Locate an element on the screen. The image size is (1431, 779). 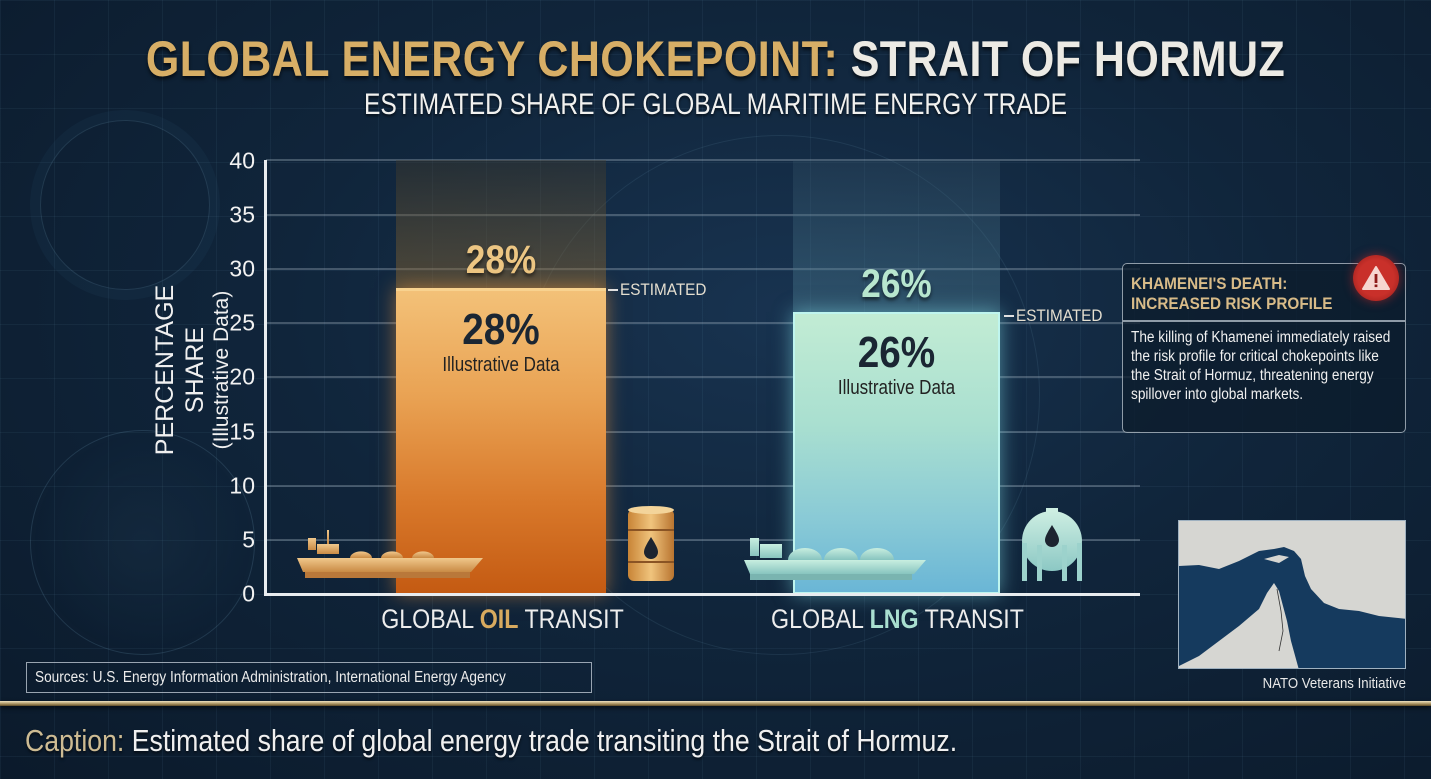
y-tick: 5 is located at coordinates (248, 539).